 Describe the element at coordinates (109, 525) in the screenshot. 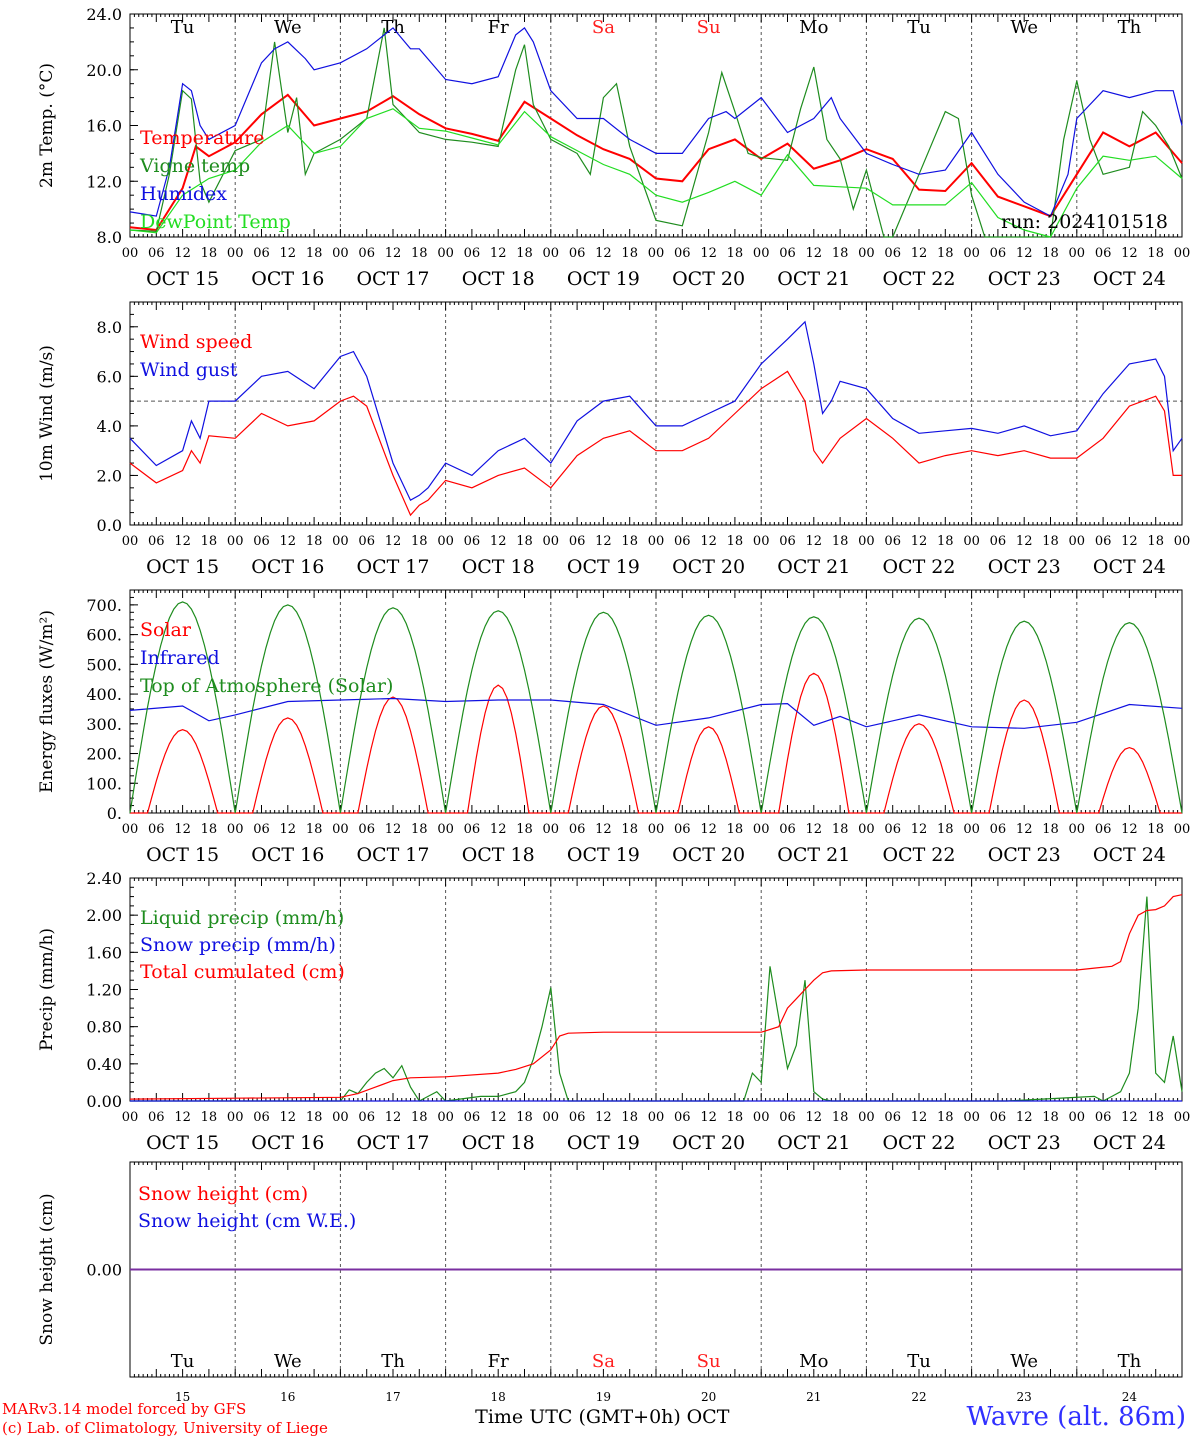

I see `y-tick-label: 0.0` at that location.